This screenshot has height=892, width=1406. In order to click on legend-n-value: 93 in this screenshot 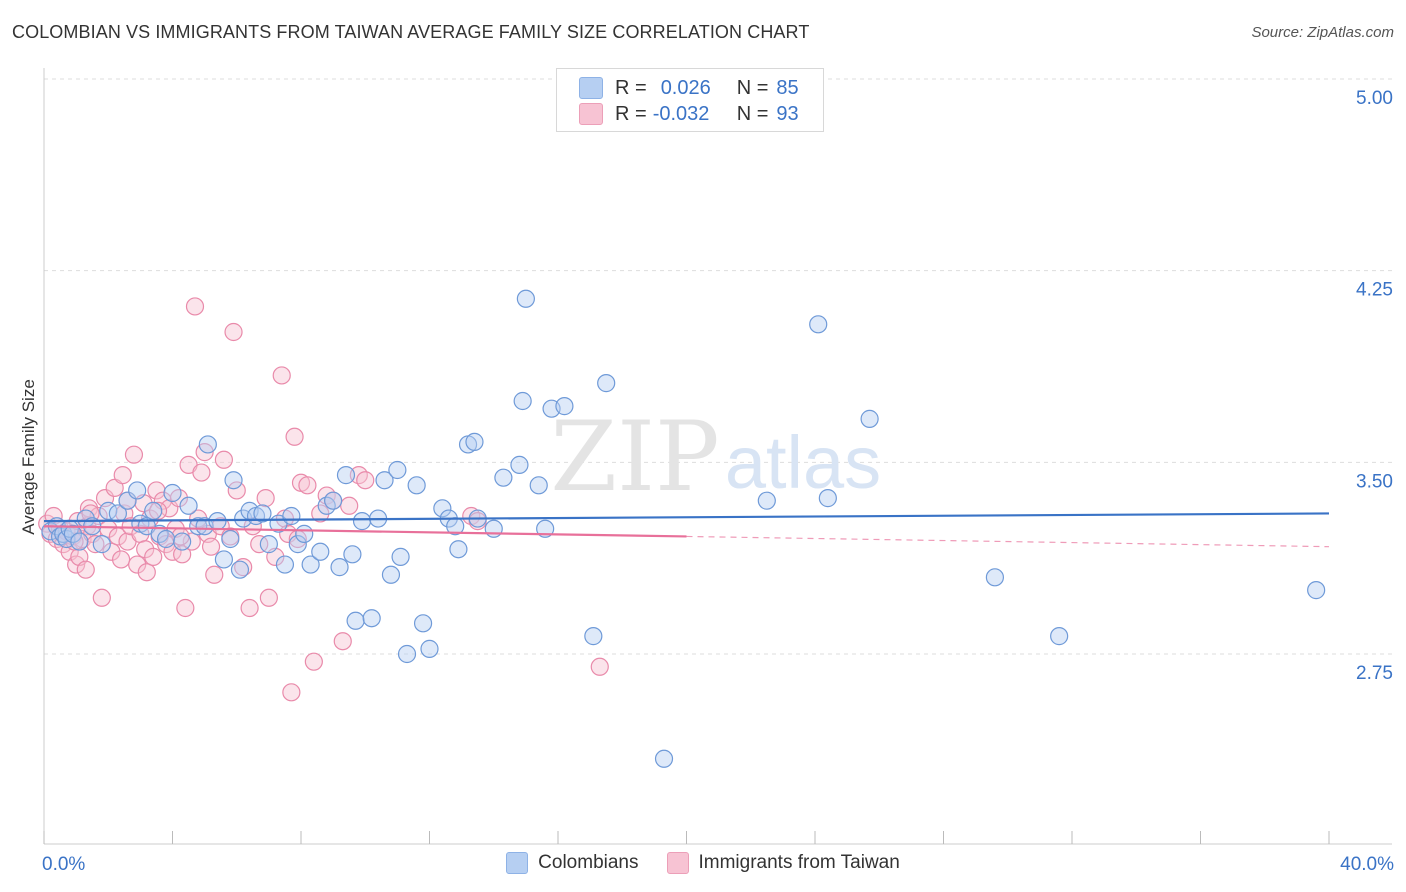, I will do `click(787, 113)`.